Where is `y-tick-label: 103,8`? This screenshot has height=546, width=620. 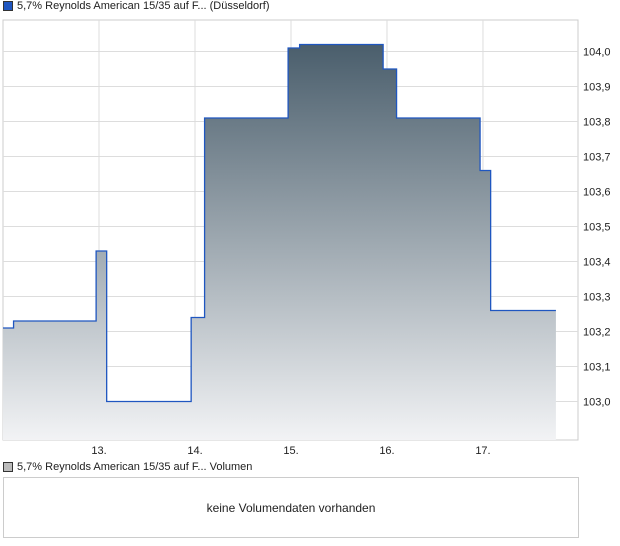
y-tick-label: 103,8 is located at coordinates (597, 123).